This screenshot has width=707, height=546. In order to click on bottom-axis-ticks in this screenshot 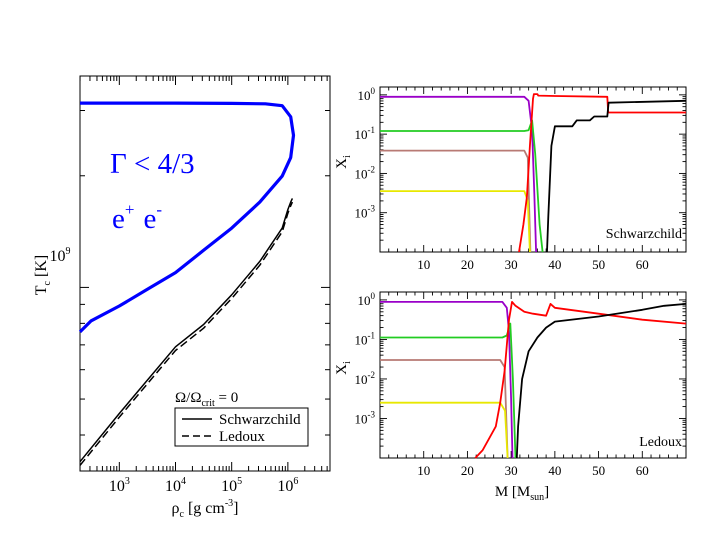, I will do `click(533, 375)`.